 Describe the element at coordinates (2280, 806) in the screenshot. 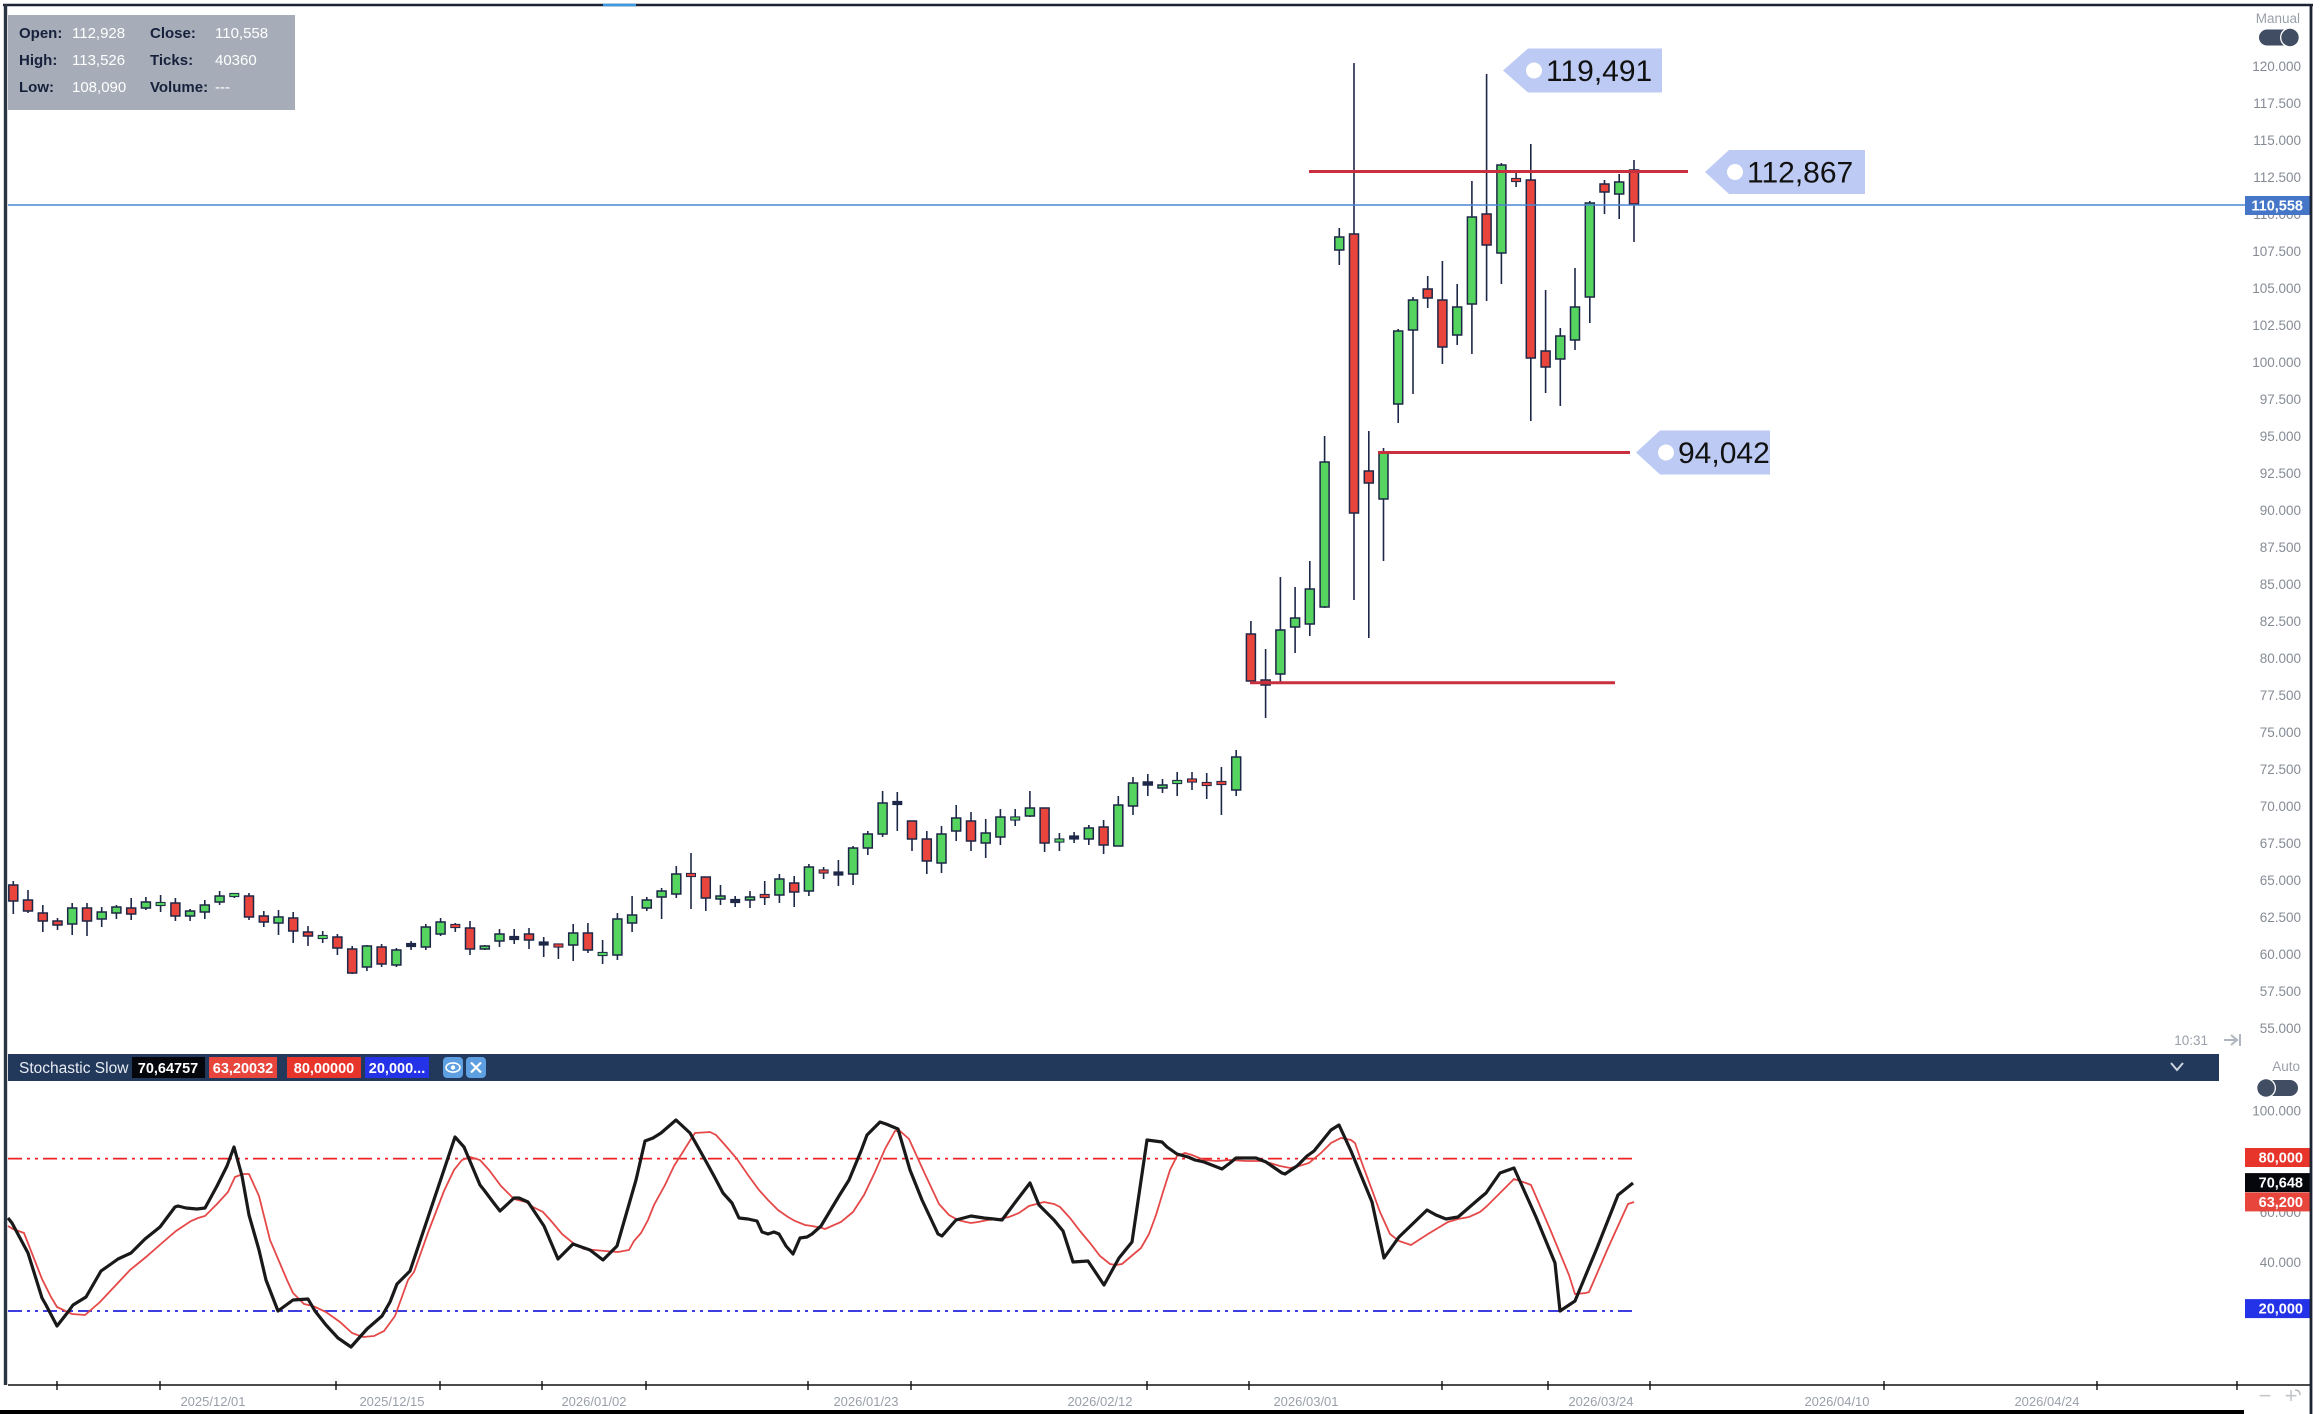

I see `svg-text: 70.000` at that location.